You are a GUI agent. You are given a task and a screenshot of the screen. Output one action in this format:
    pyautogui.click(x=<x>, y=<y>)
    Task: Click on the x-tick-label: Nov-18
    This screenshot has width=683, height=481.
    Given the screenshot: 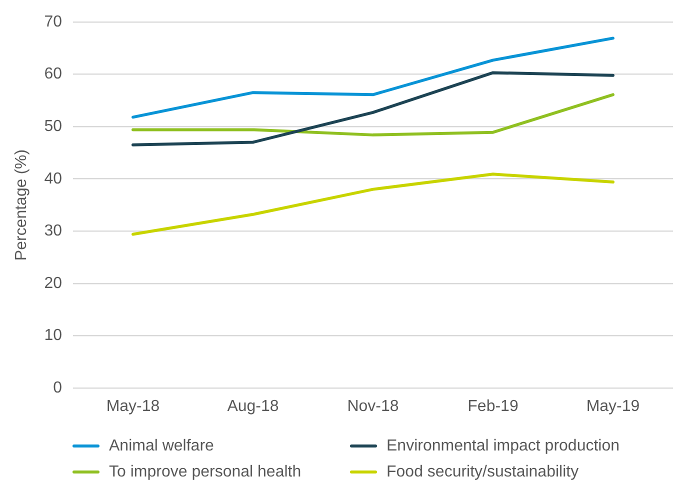 What is the action you would take?
    pyautogui.click(x=373, y=407)
    